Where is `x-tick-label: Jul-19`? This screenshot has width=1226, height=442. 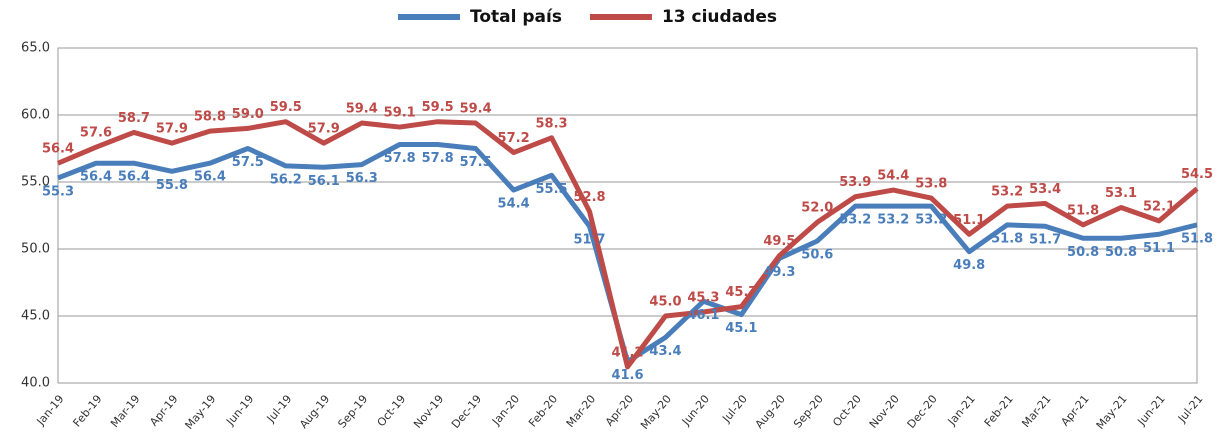
x-tick-label: Jul-19 is located at coordinates (279, 409).